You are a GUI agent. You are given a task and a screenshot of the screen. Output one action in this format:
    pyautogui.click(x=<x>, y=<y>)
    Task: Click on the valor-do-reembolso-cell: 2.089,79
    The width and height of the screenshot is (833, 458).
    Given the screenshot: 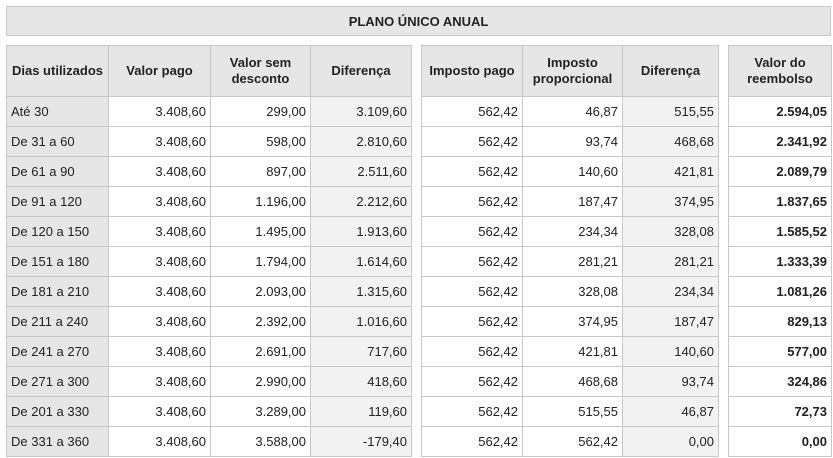 What is the action you would take?
    pyautogui.click(x=780, y=171)
    